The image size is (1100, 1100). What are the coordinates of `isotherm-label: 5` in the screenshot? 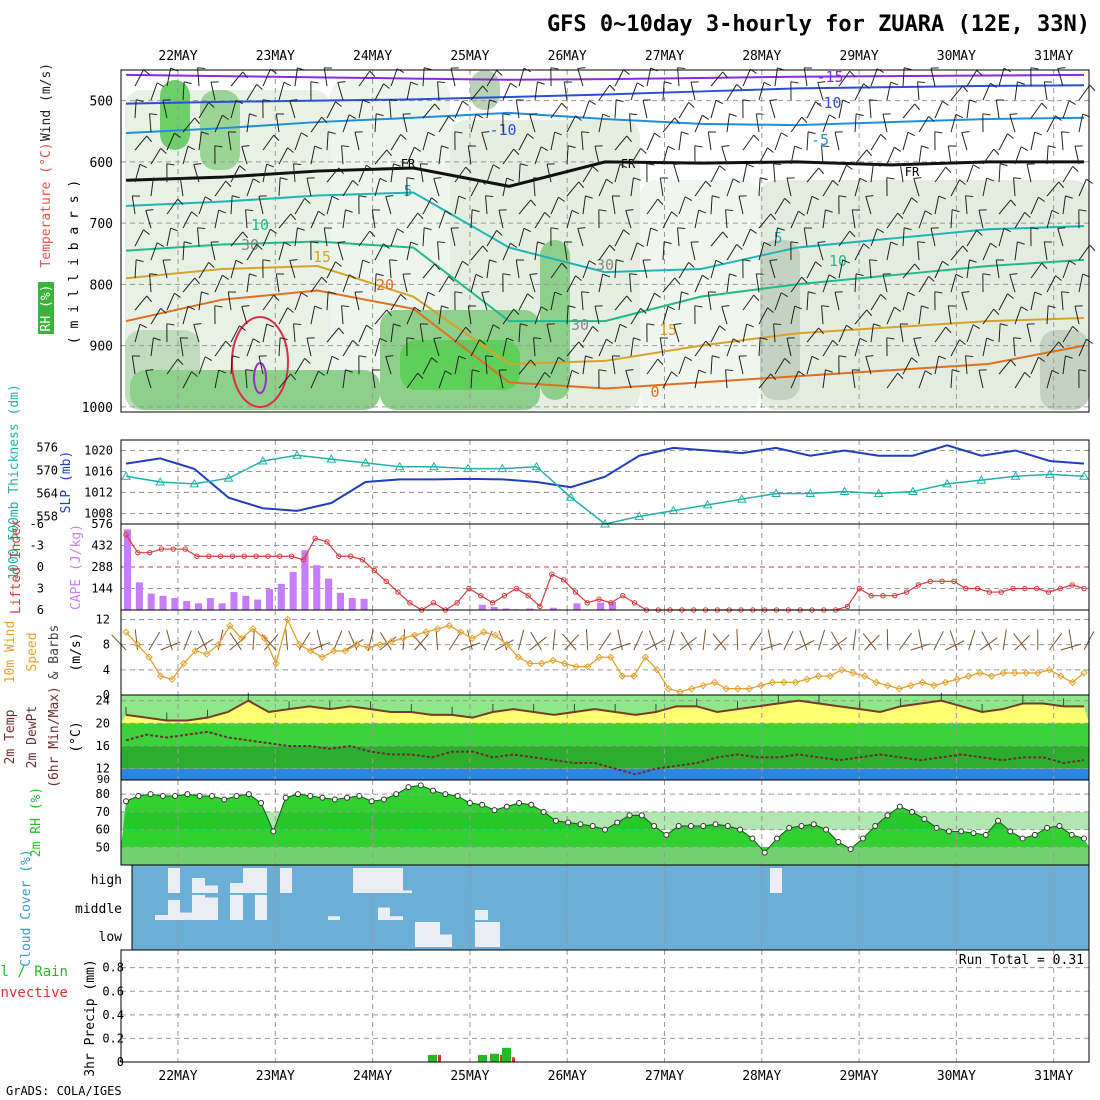 It's located at (407, 191).